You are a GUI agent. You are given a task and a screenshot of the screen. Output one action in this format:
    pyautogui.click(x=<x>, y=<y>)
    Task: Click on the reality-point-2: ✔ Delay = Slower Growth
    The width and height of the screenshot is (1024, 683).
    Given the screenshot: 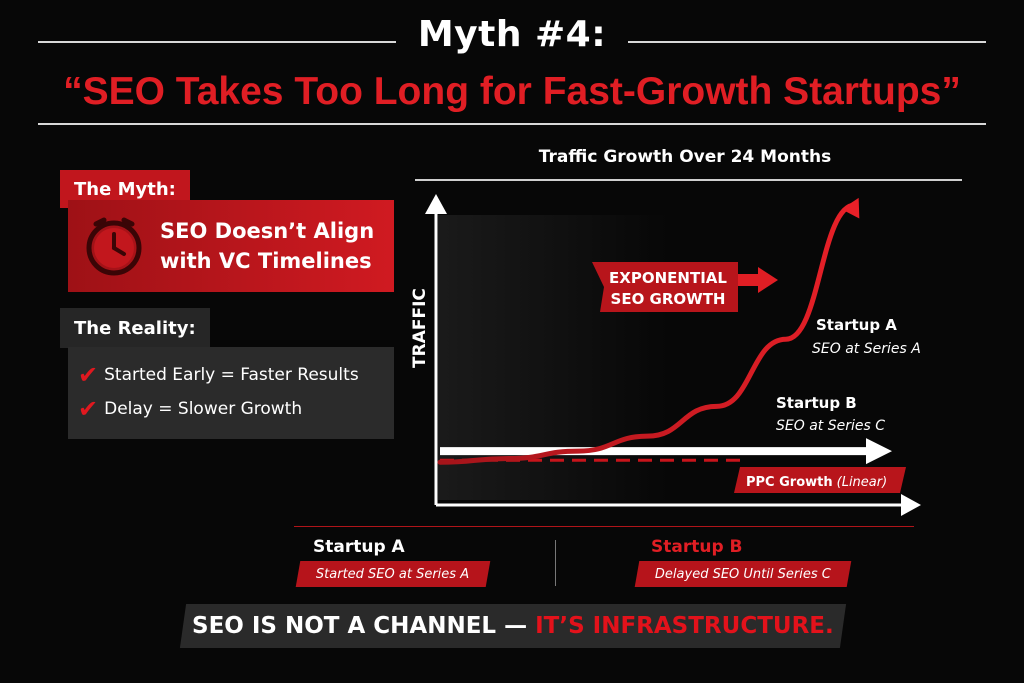 What is the action you would take?
    pyautogui.click(x=190, y=409)
    